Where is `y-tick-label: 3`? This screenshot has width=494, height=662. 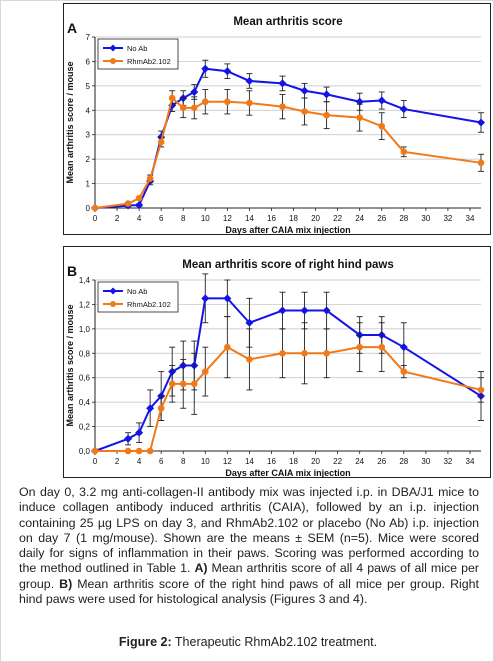
y-tick-label: 3 is located at coordinates (88, 135).